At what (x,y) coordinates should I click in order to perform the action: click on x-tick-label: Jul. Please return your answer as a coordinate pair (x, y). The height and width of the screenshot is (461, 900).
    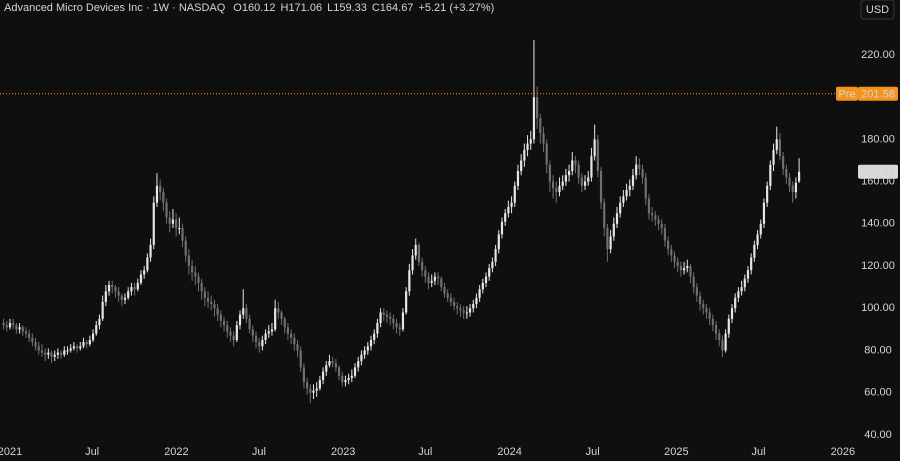
    Looking at the image, I should click on (593, 452).